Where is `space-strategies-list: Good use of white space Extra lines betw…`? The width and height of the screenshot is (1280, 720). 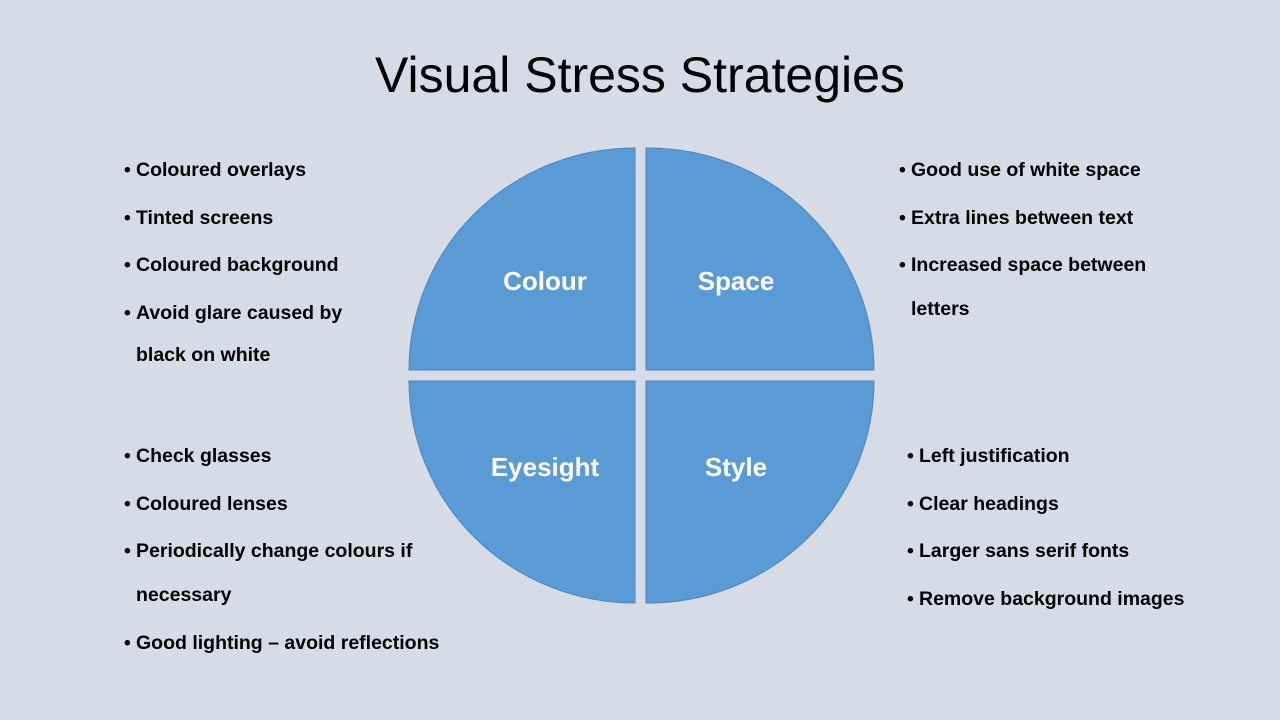
space-strategies-list: Good use of white space Extra lines betw… is located at coordinates (1037, 258).